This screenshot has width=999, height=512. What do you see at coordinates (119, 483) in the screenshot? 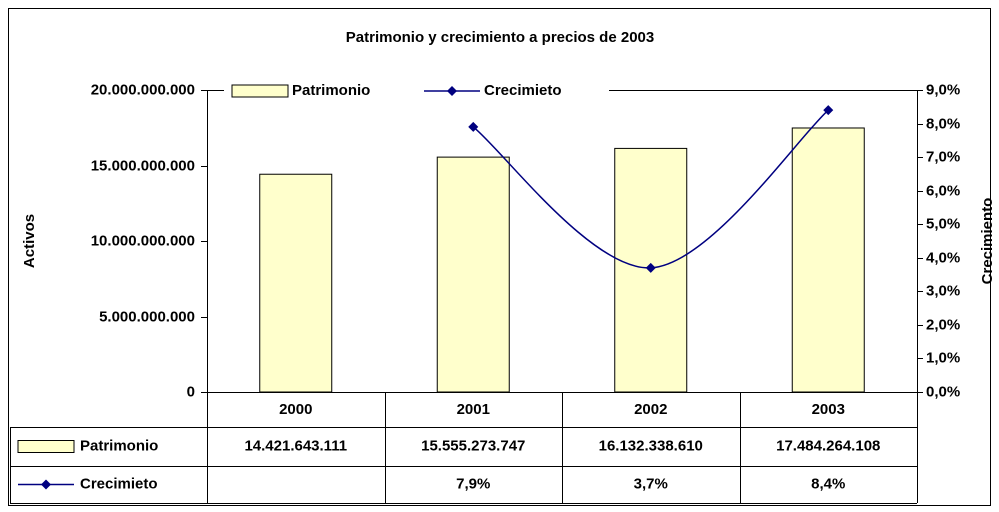
I see `table-series-label: Crecimieto` at bounding box center [119, 483].